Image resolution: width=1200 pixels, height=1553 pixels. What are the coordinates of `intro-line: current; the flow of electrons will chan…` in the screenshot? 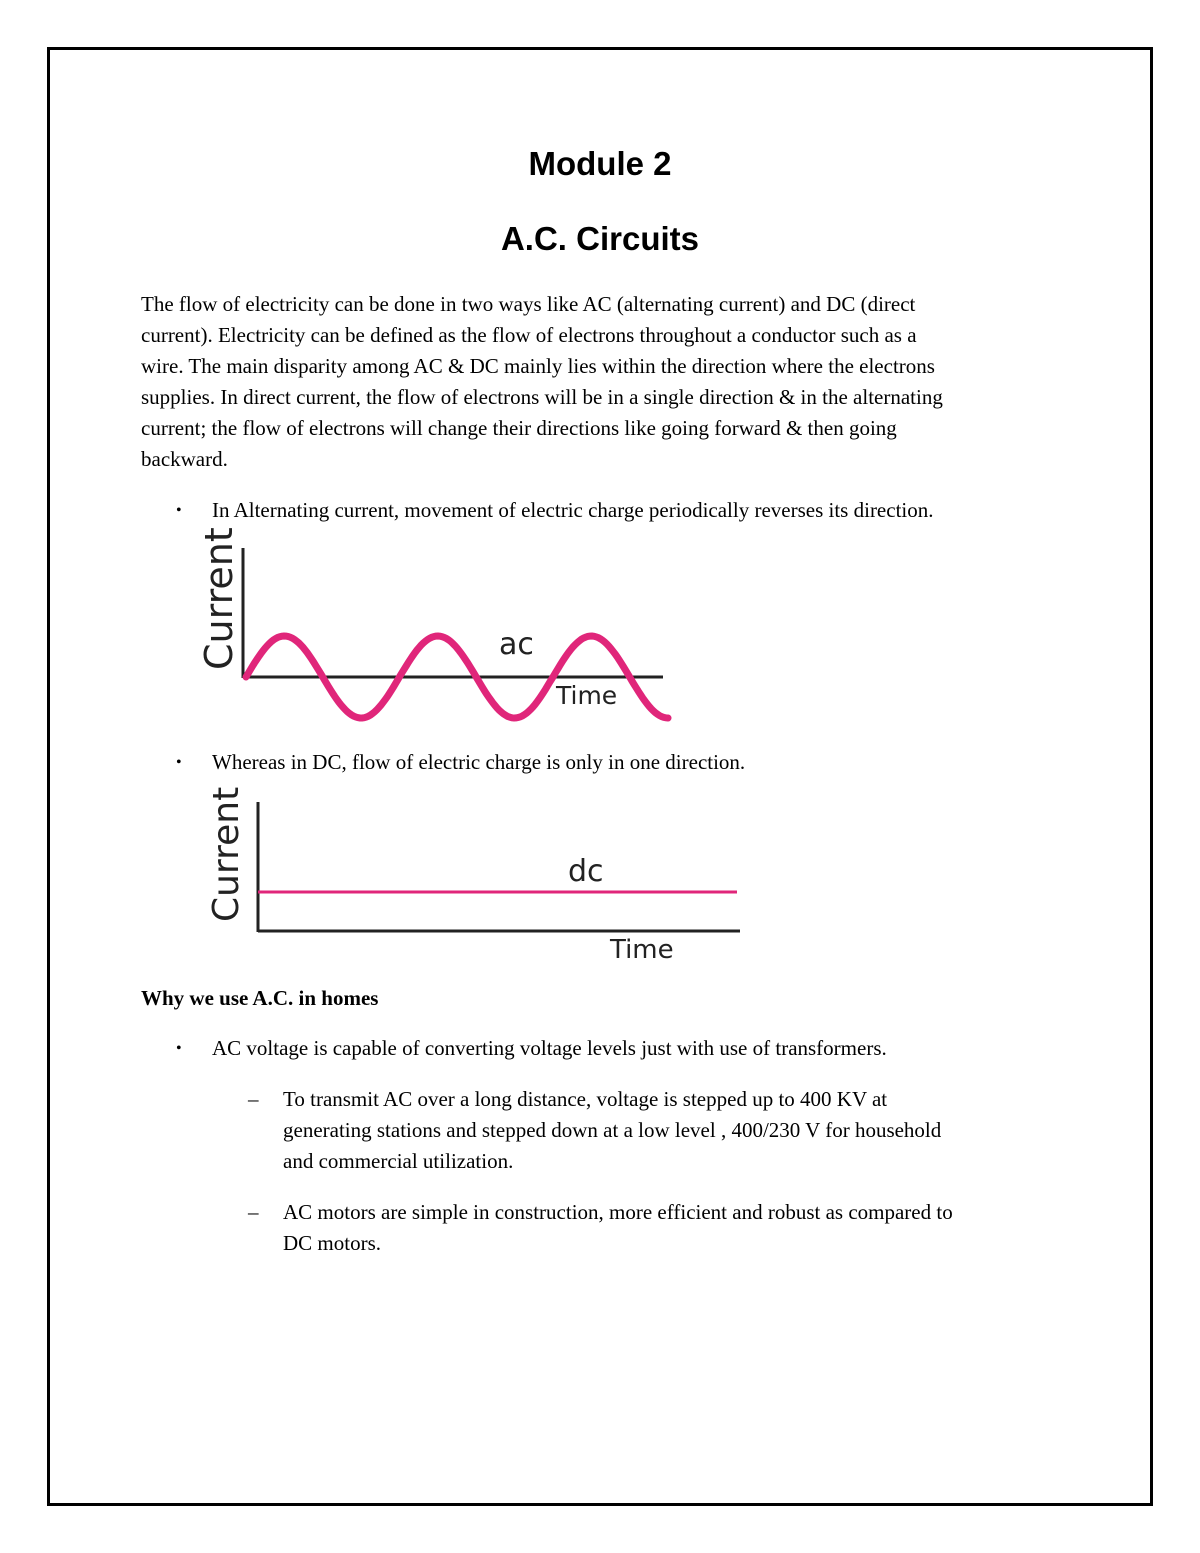 It's located at (519, 428).